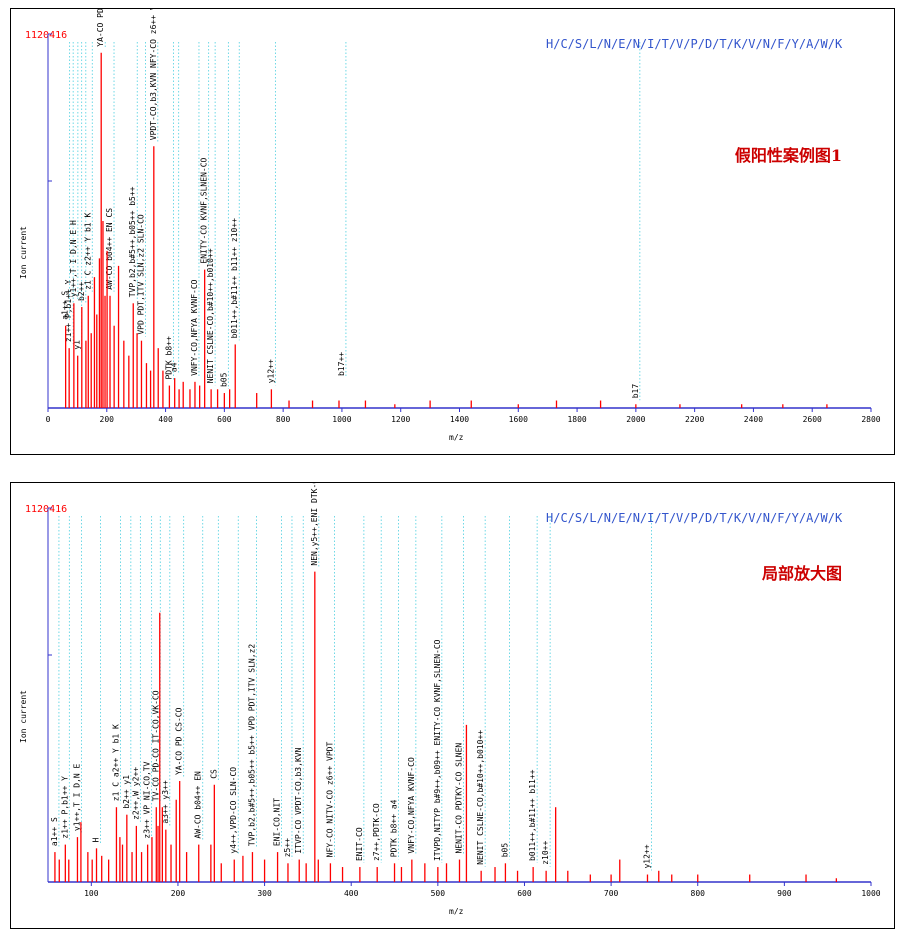  I want to click on peak-annotation: PDTK b8++ a4, so click(394, 828).